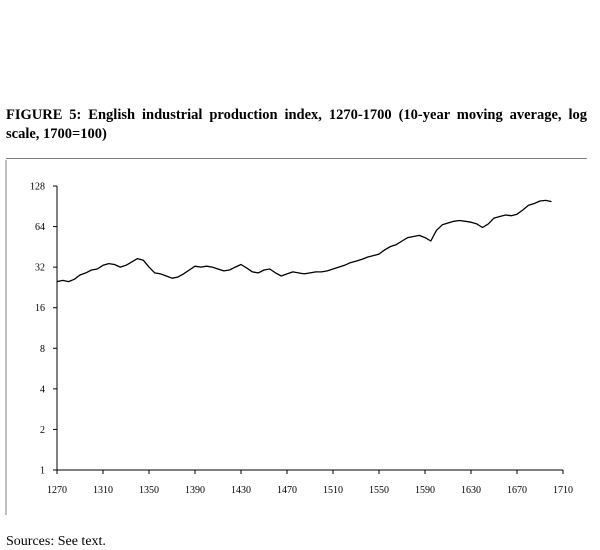  What do you see at coordinates (563, 490) in the screenshot?
I see `x-tick-label: 1710` at bounding box center [563, 490].